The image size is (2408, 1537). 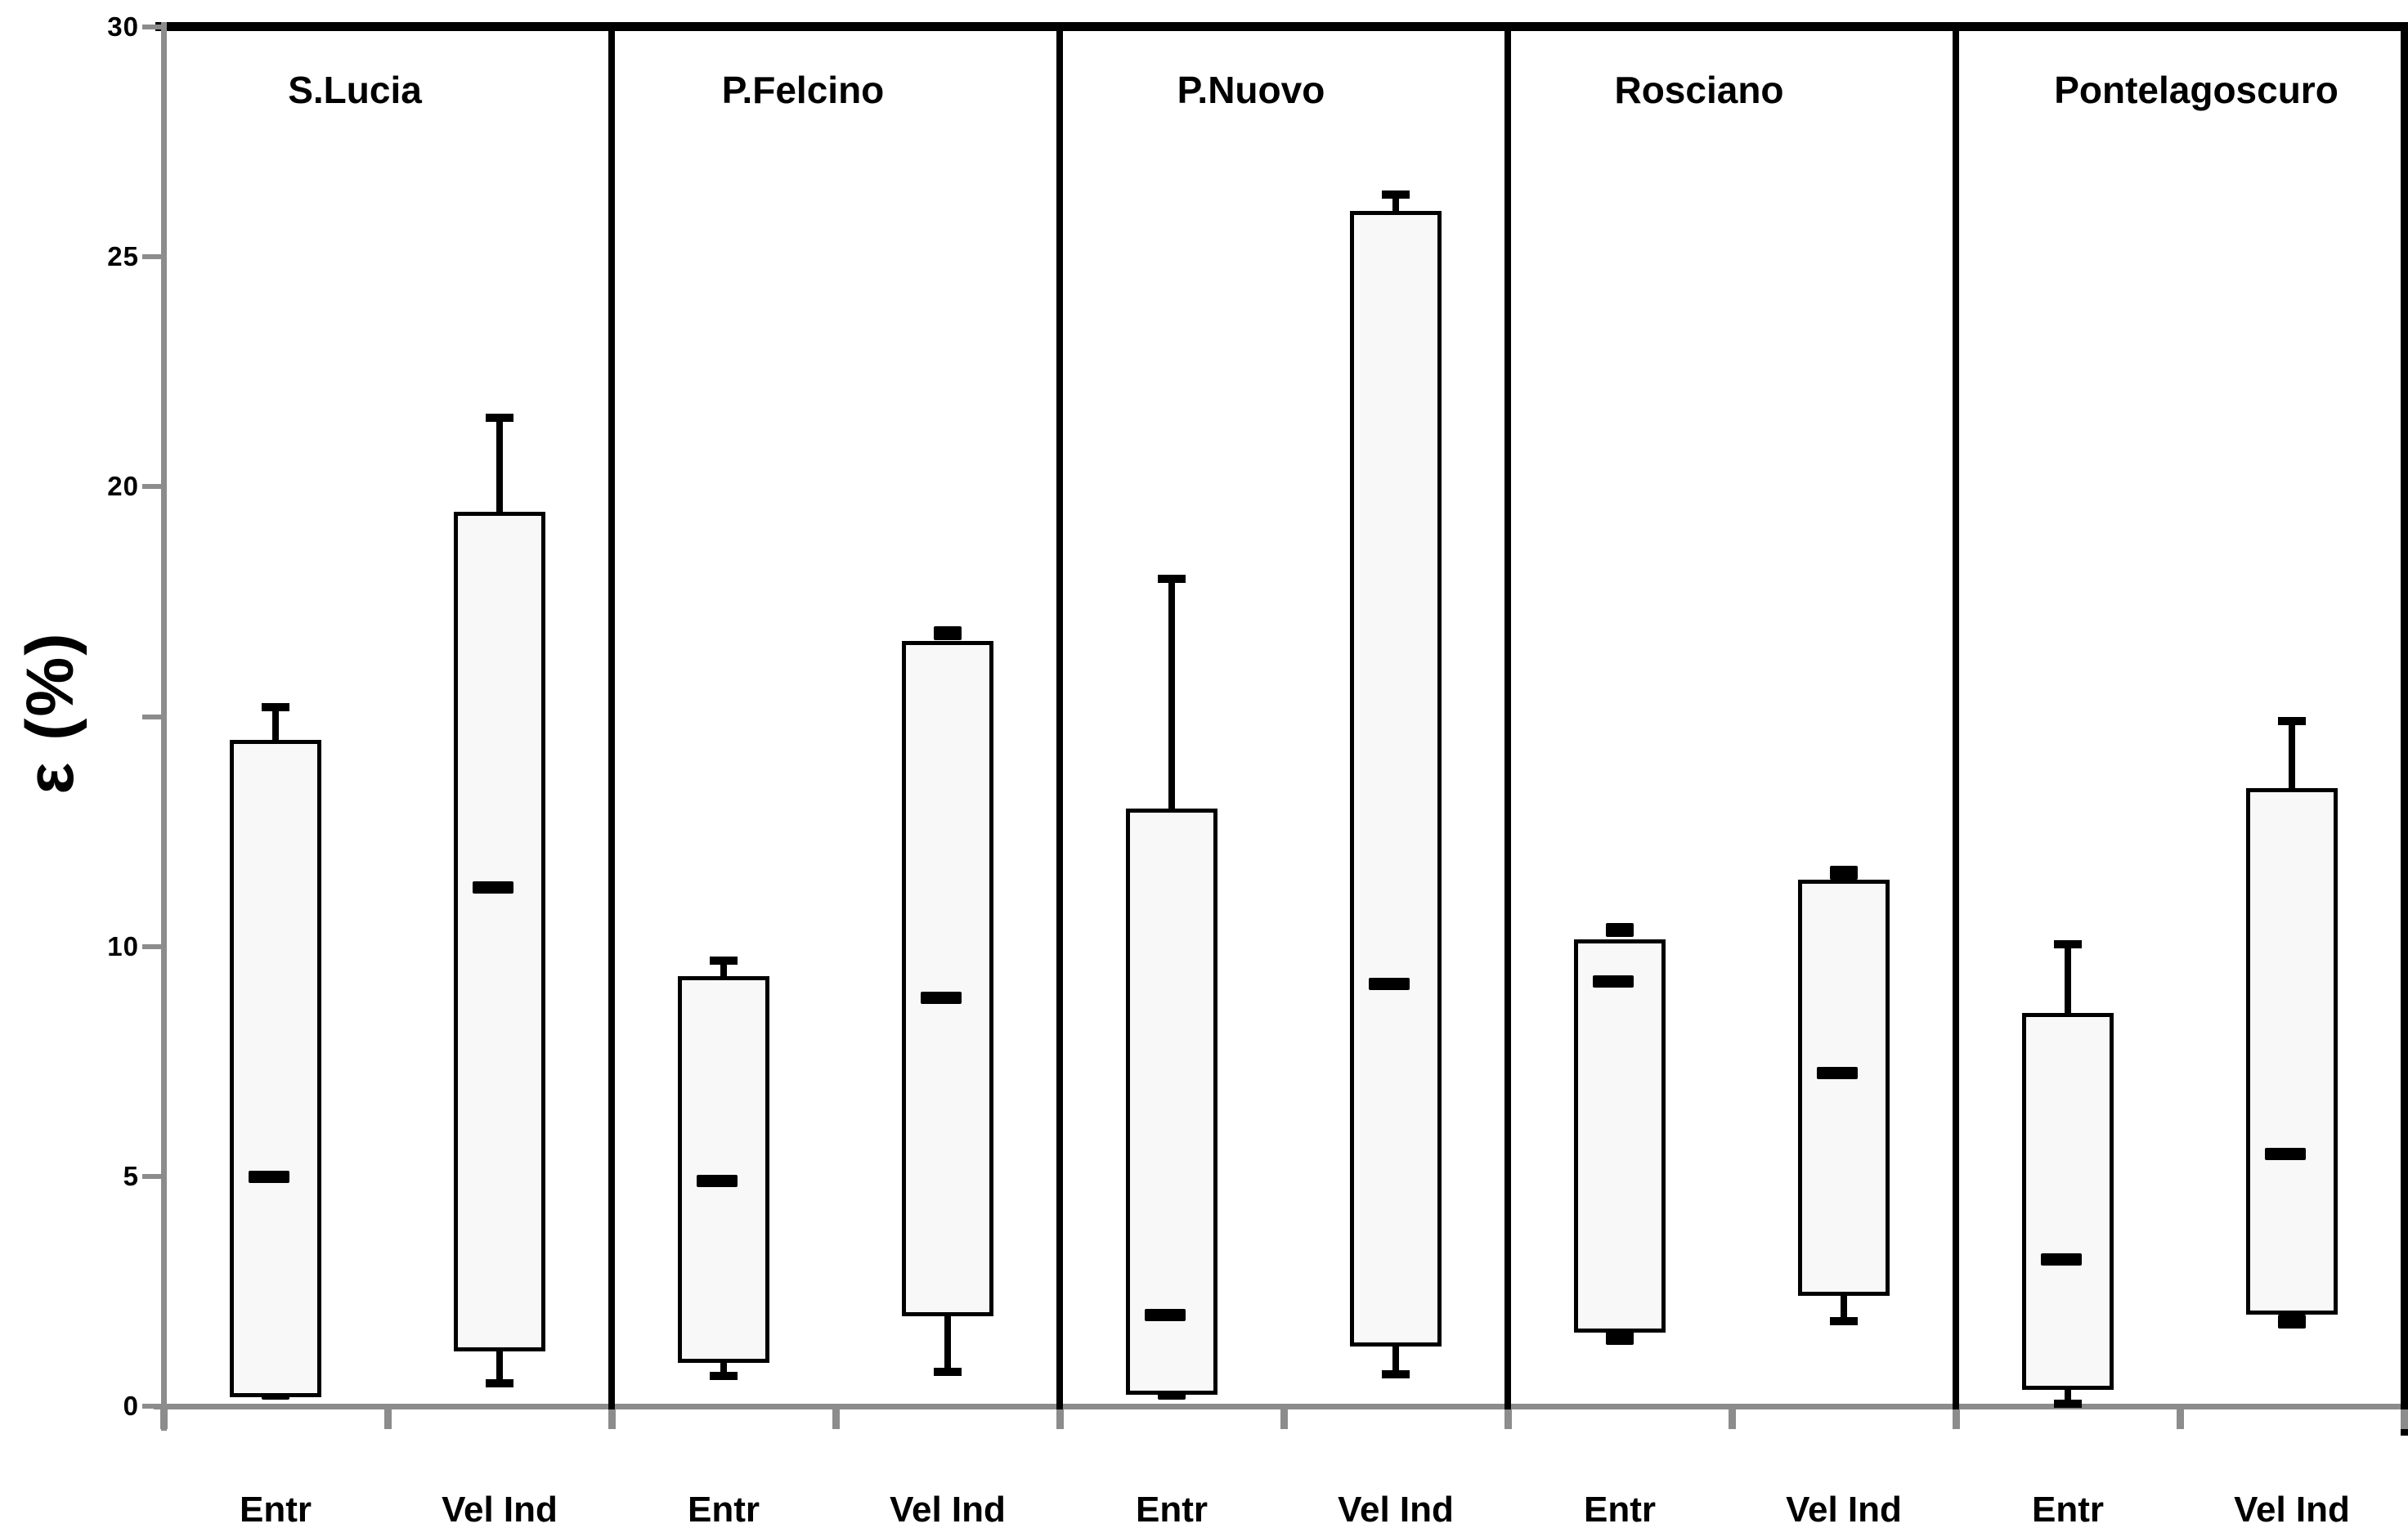 What do you see at coordinates (2196, 90) in the screenshot?
I see `panel-title-pontelagoscuro: Pontelagoscuro` at bounding box center [2196, 90].